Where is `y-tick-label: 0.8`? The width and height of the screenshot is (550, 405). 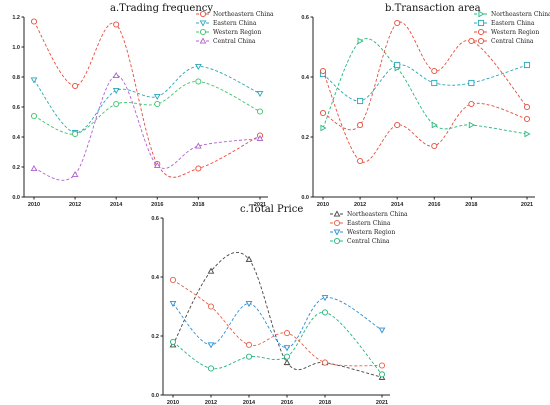 y-tick-label: 0.8 is located at coordinates (16, 78).